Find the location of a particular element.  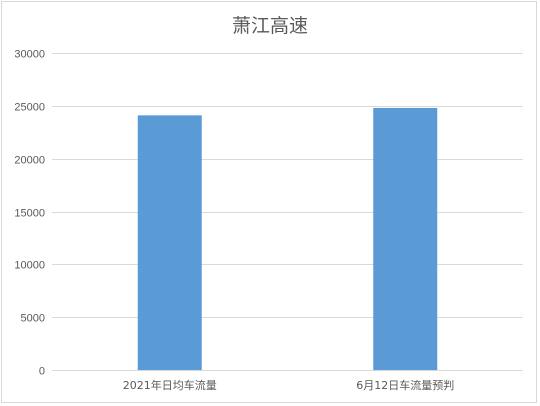

y-axis-ticks: 0 5000 10000 15000 20000 25000 30000 is located at coordinates (29, 213).